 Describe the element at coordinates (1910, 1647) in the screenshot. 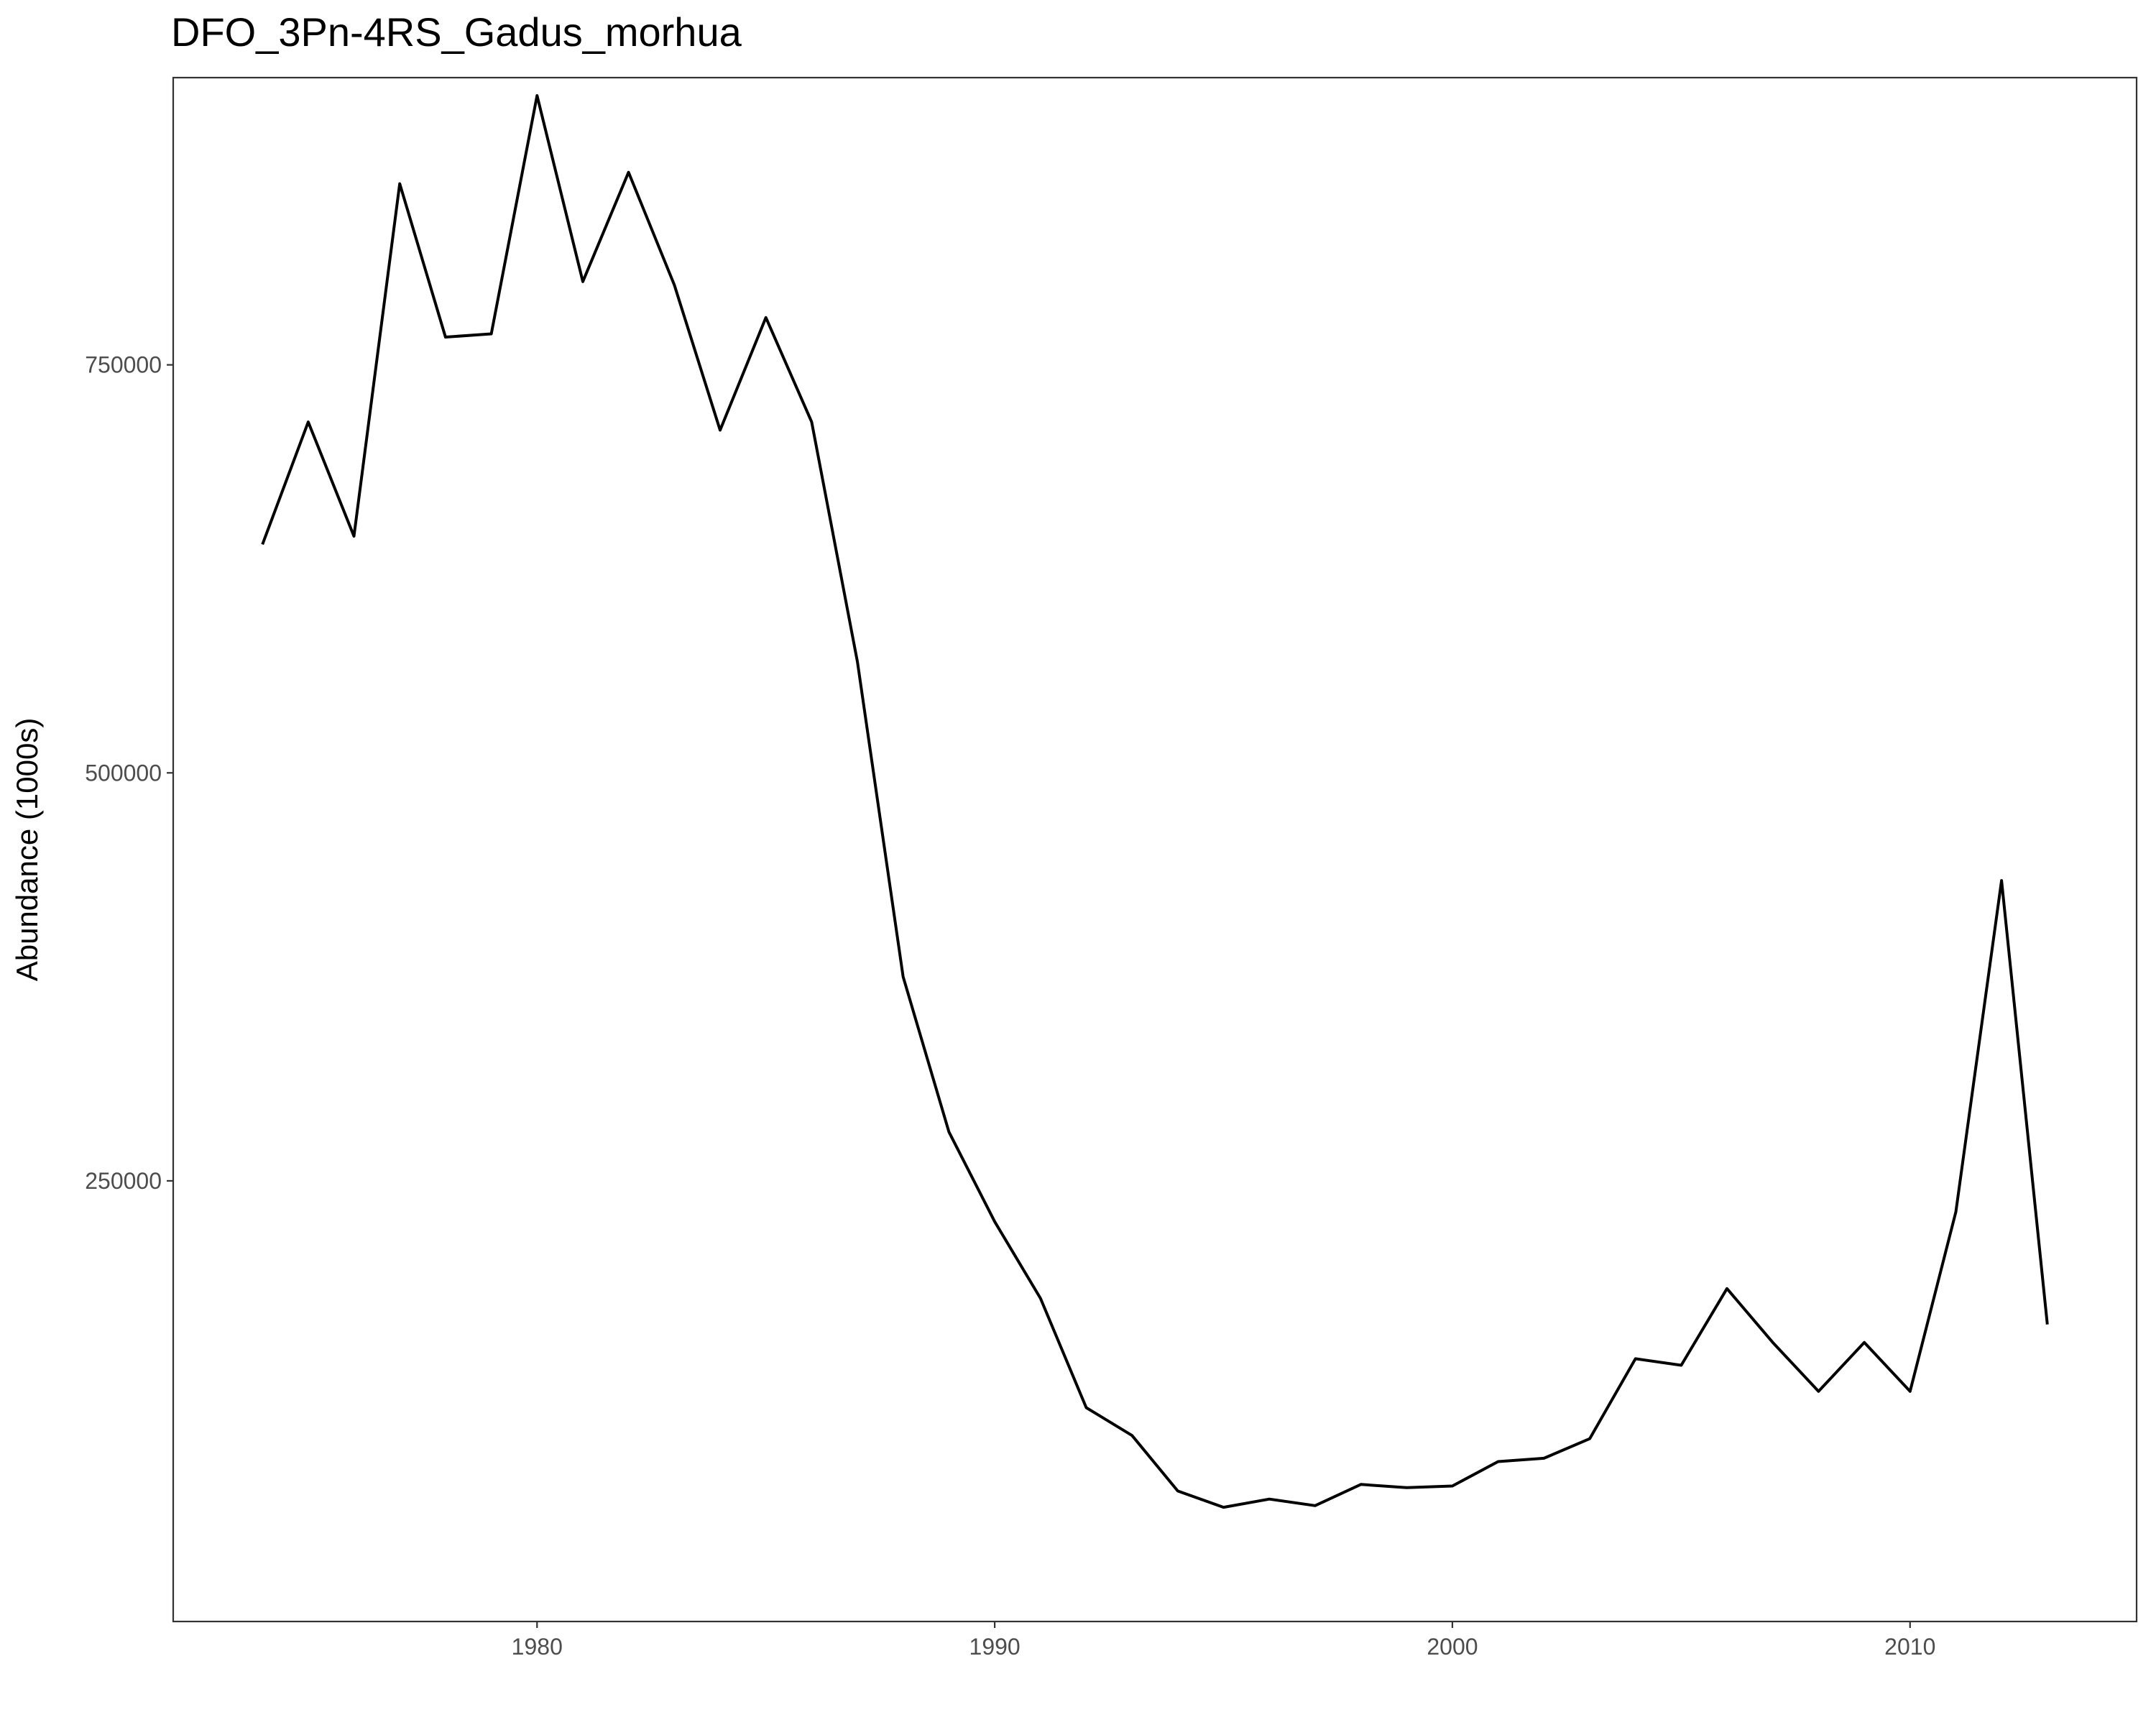

I see `x-tick-label: 2010` at that location.